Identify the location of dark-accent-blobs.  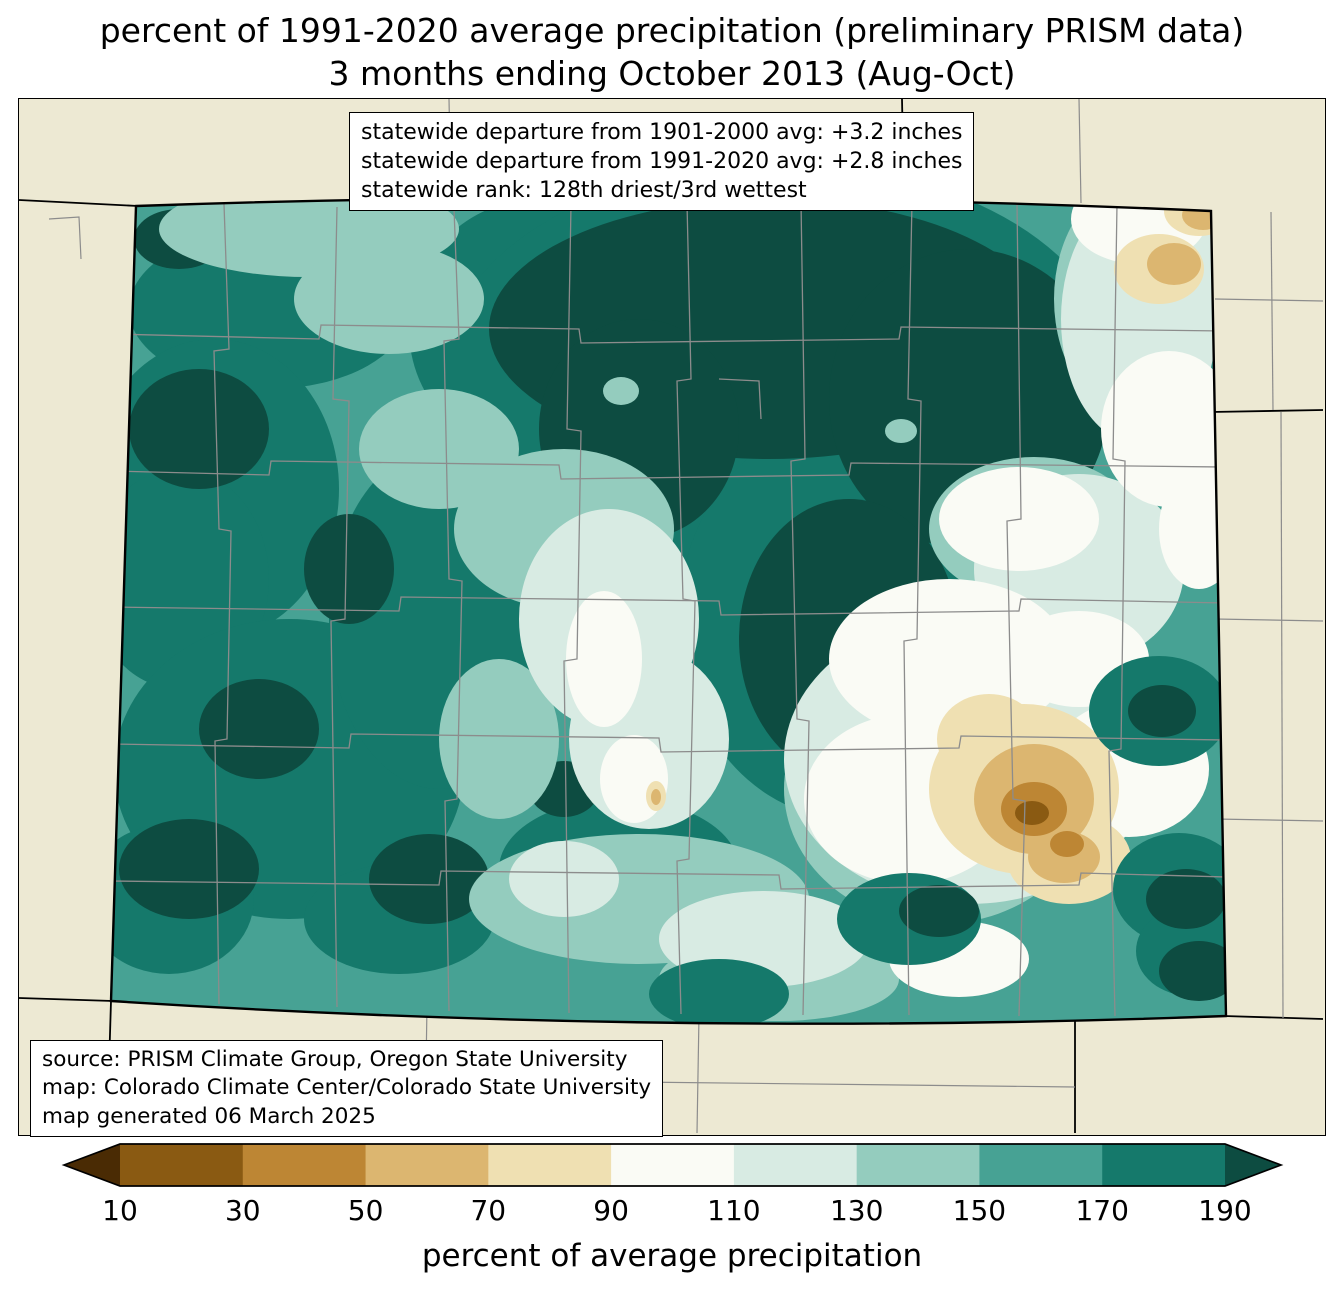
(937, 840).